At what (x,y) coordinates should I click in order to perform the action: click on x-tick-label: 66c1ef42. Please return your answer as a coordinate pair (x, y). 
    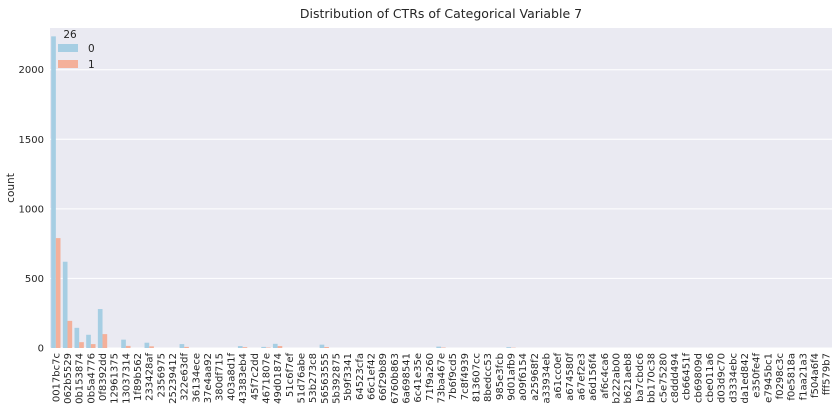
    Looking at the image, I should click on (371, 376).